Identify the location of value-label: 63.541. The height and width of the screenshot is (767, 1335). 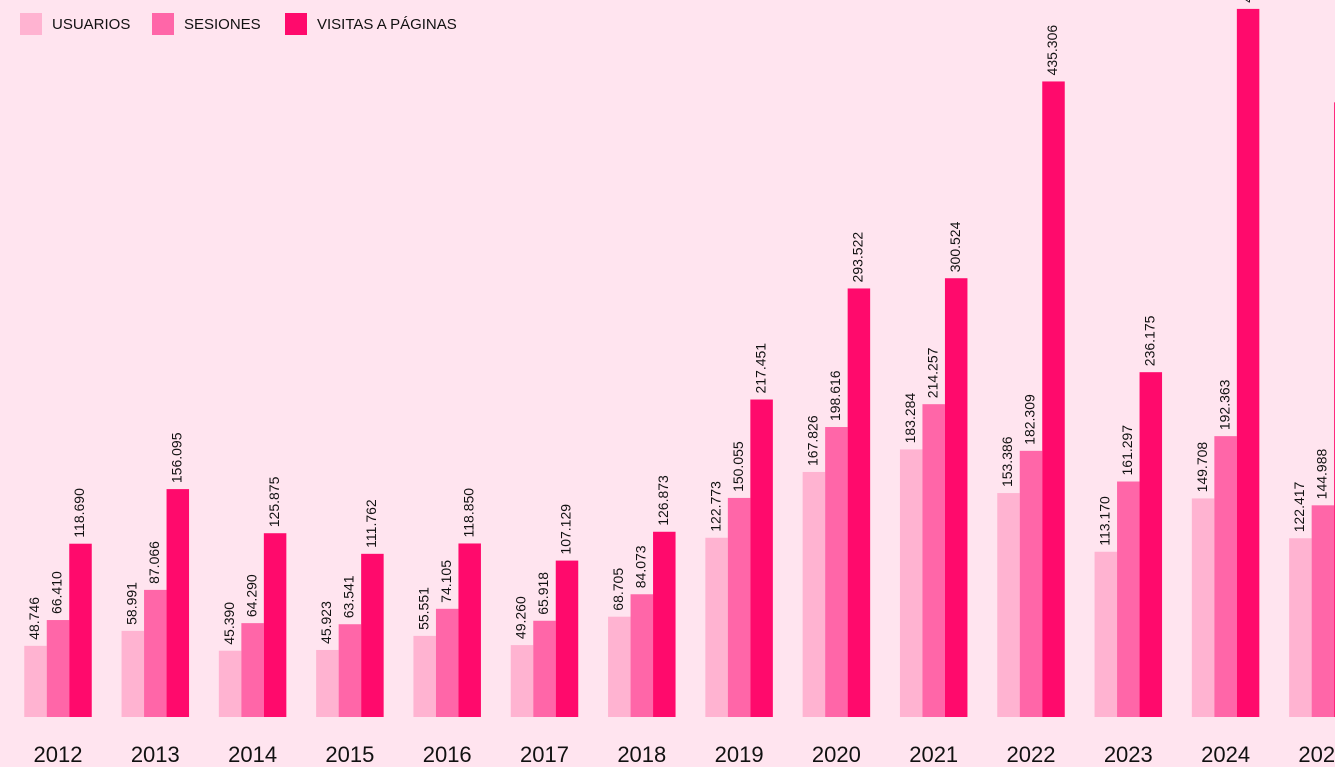
(349, 596).